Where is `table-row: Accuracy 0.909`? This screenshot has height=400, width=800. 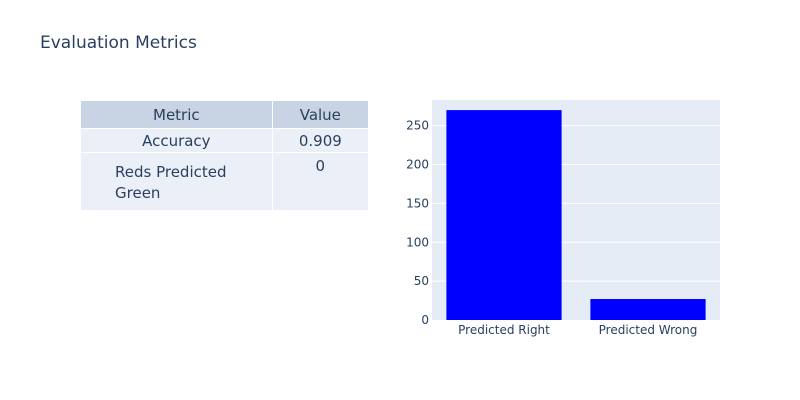 table-row: Accuracy 0.909 is located at coordinates (225, 140).